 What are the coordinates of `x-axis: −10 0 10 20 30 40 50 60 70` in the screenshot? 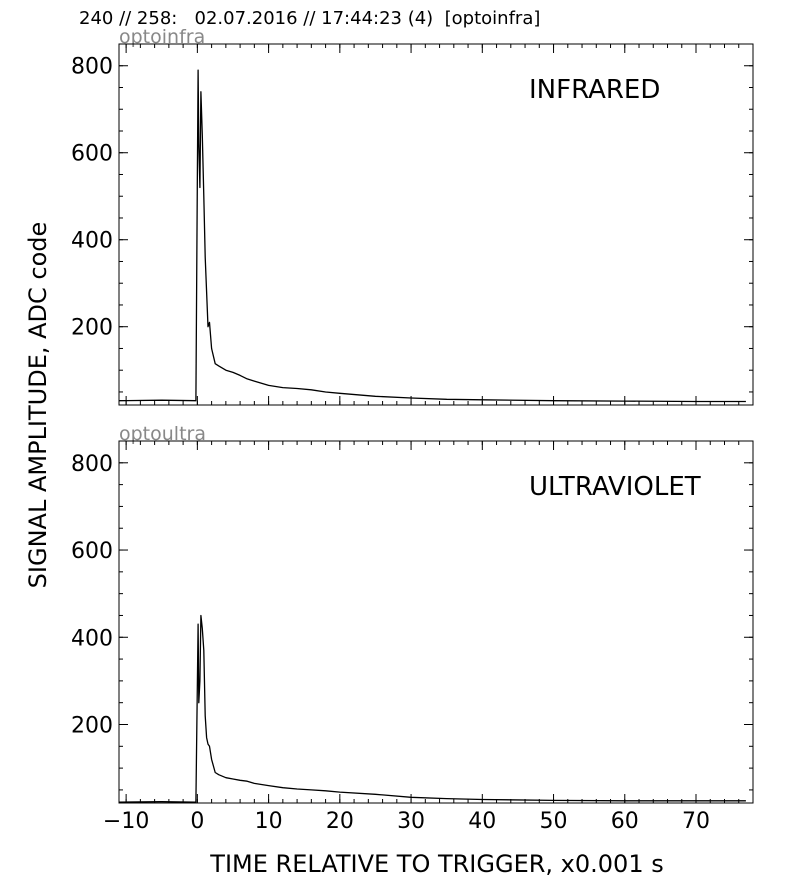 It's located at (406, 821).